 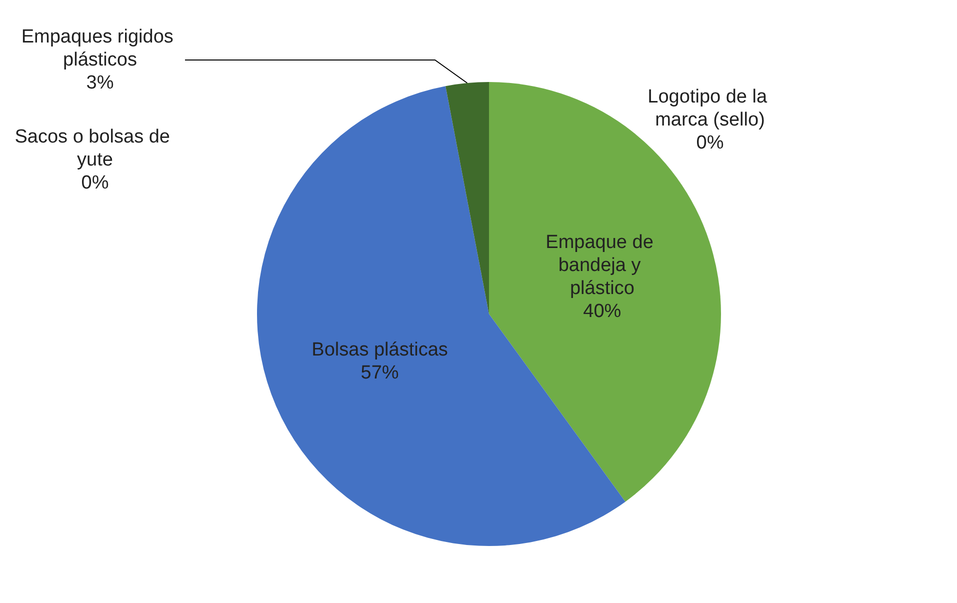 I want to click on data-label: 3%, so click(x=100, y=83).